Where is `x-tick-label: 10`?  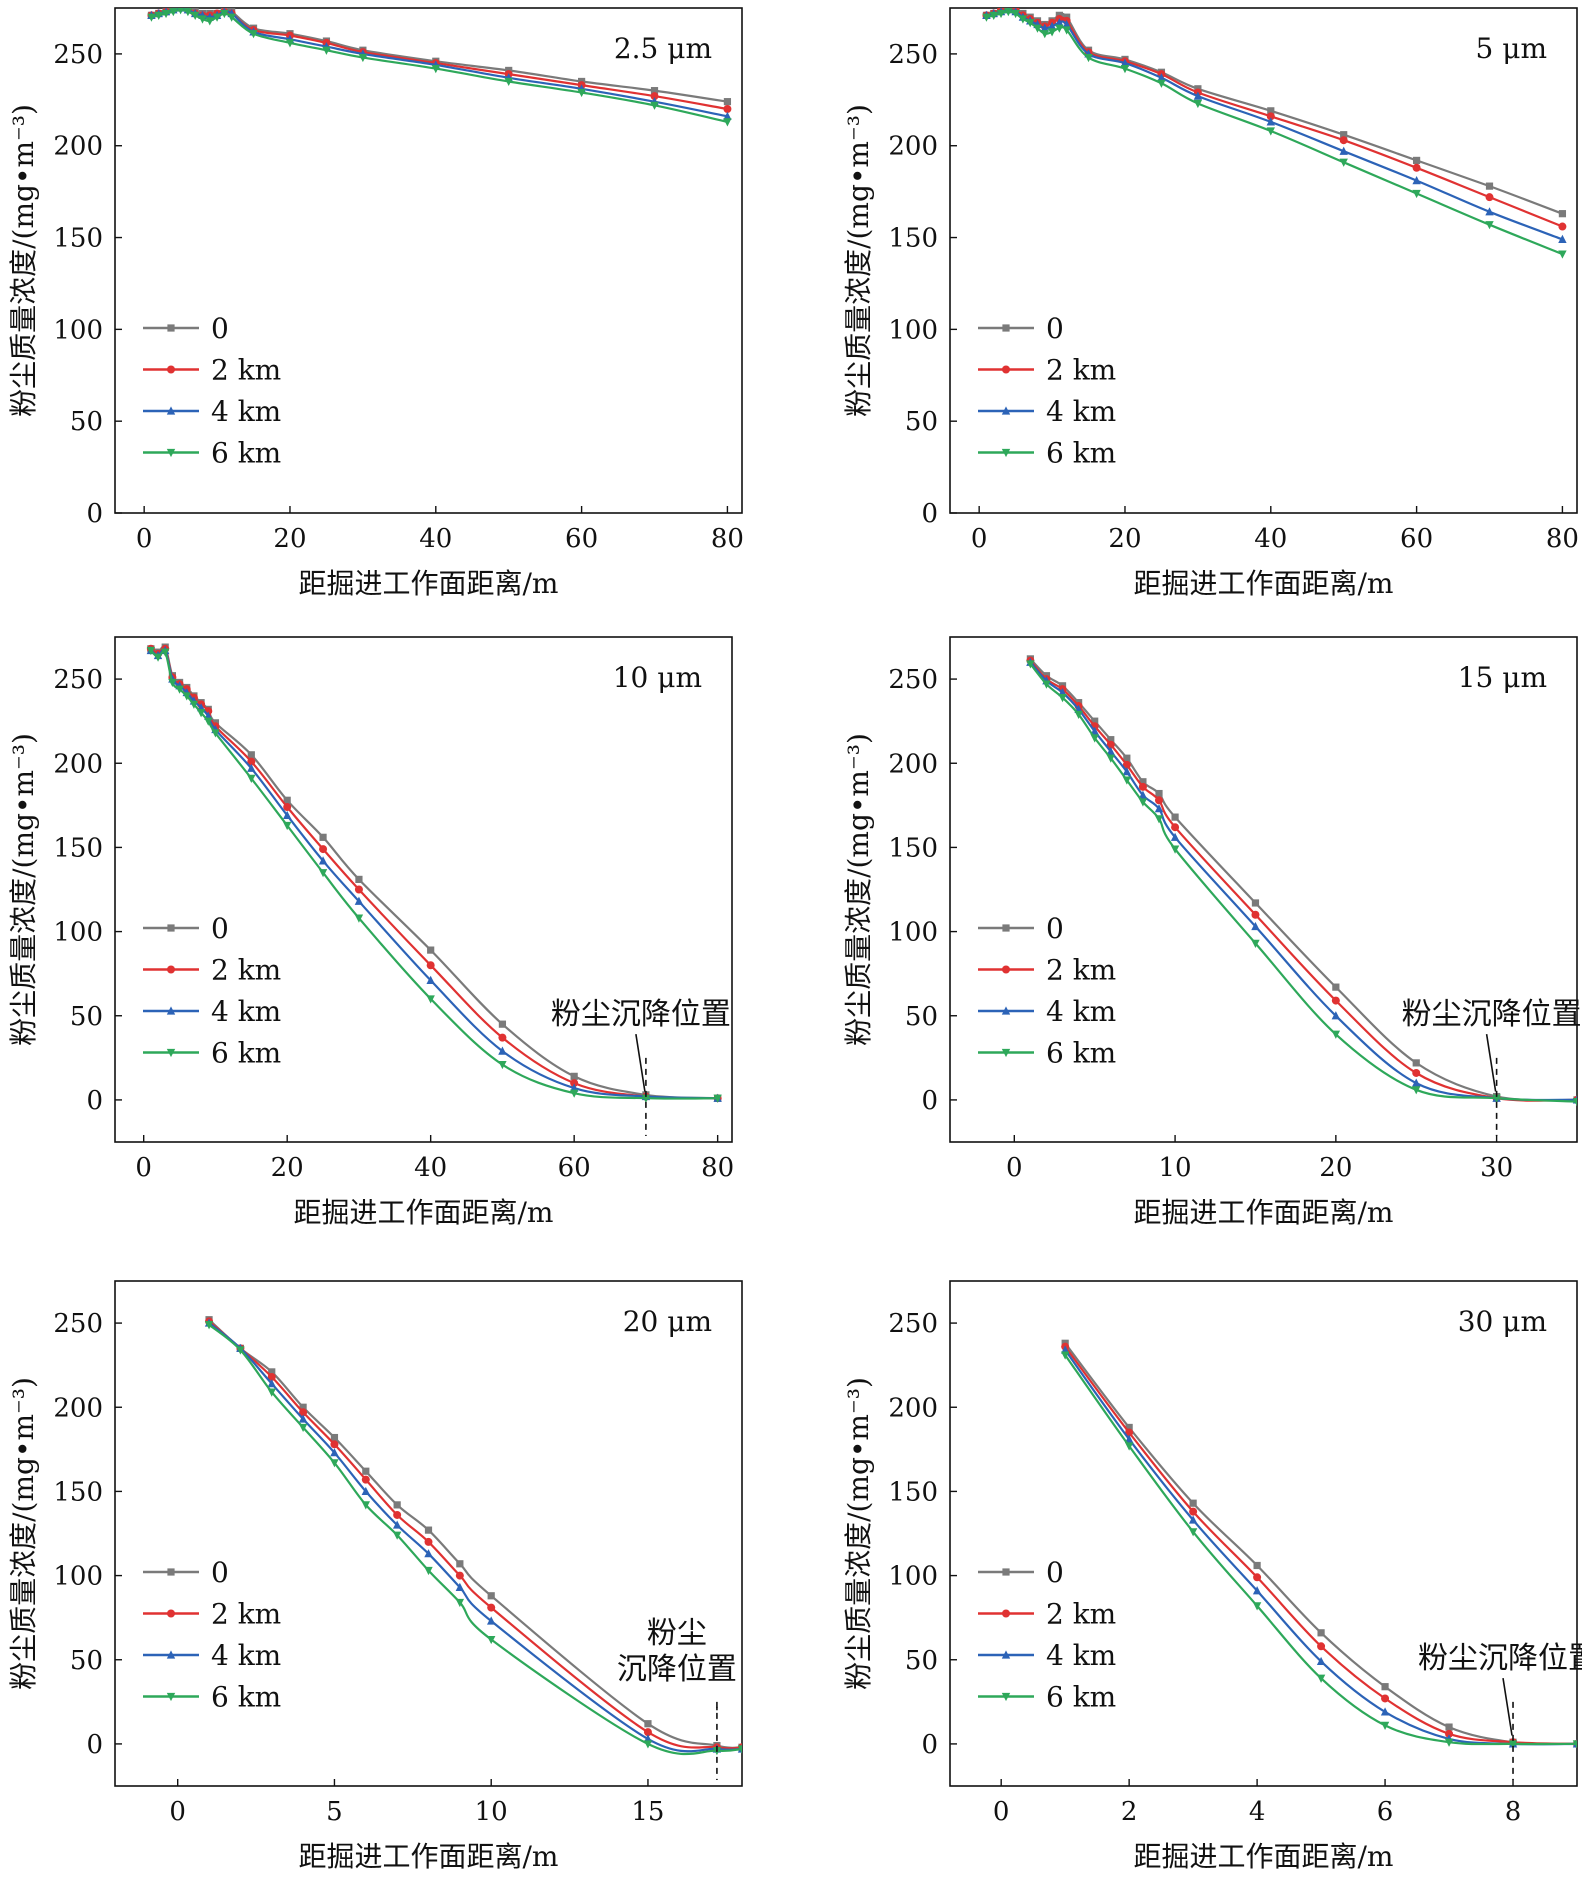
x-tick-label: 10 is located at coordinates (1175, 1168).